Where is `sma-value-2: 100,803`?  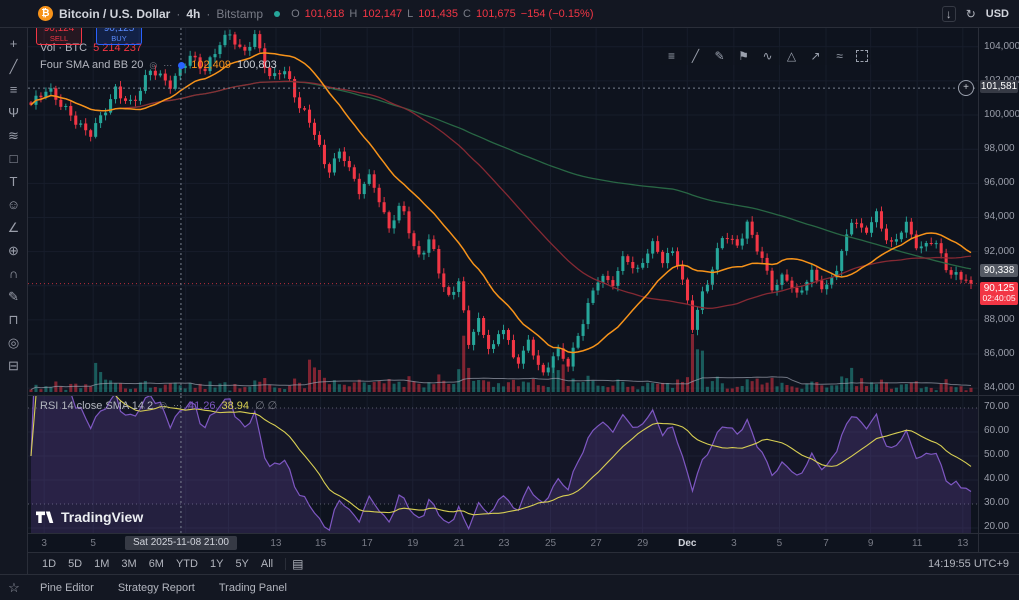 sma-value-2: 100,803 is located at coordinates (256, 65).